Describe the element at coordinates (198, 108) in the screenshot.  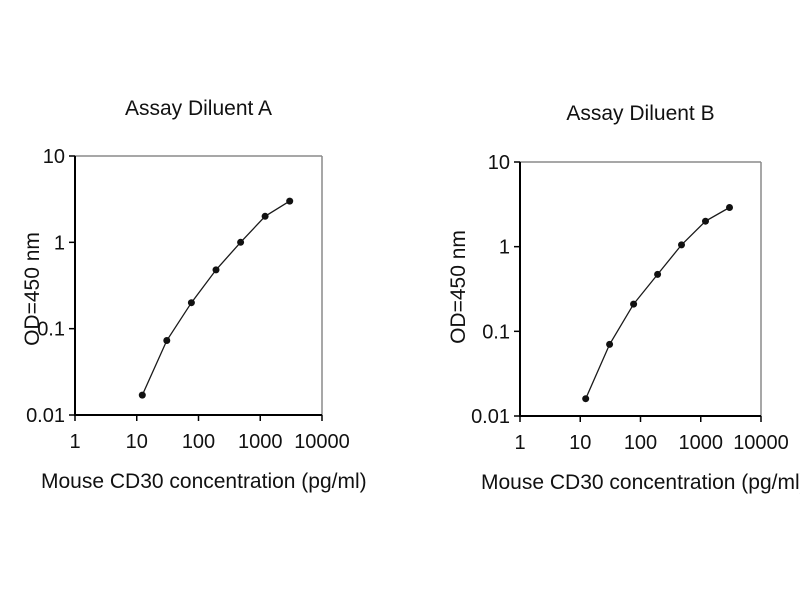
I see `chart-a-title: Assay Diluent A` at that location.